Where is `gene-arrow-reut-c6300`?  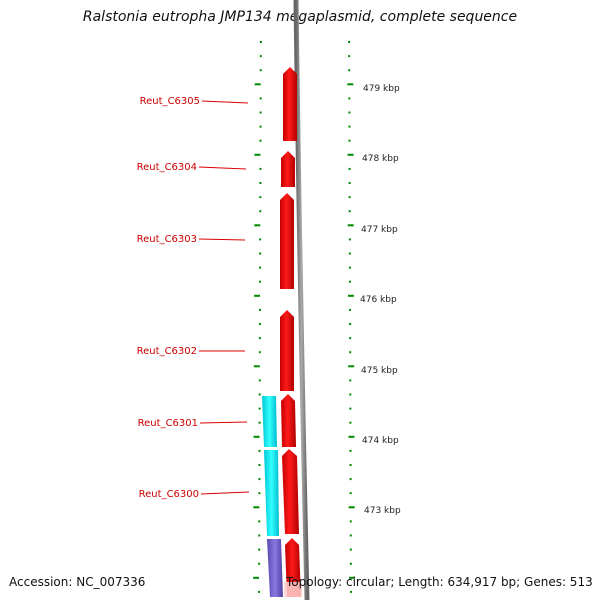 gene-arrow-reut-c6300 is located at coordinates (290, 491).